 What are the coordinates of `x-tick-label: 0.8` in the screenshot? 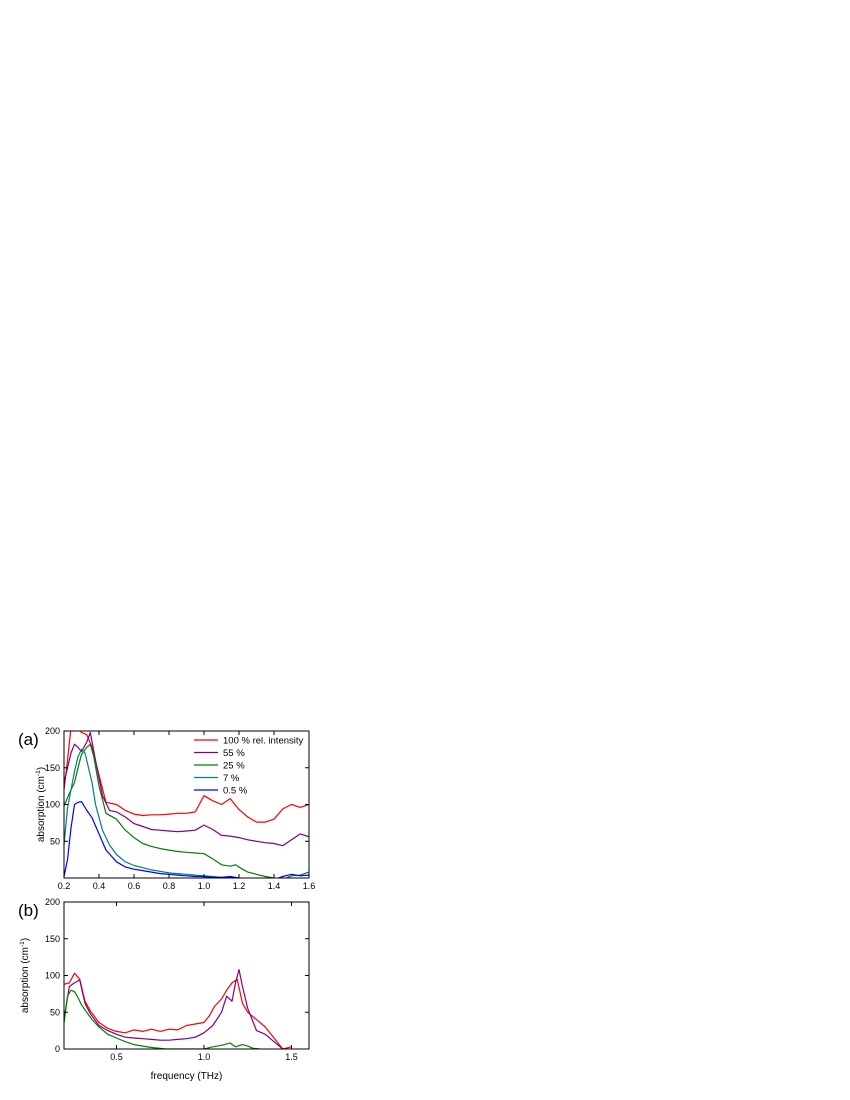 It's located at (169, 886).